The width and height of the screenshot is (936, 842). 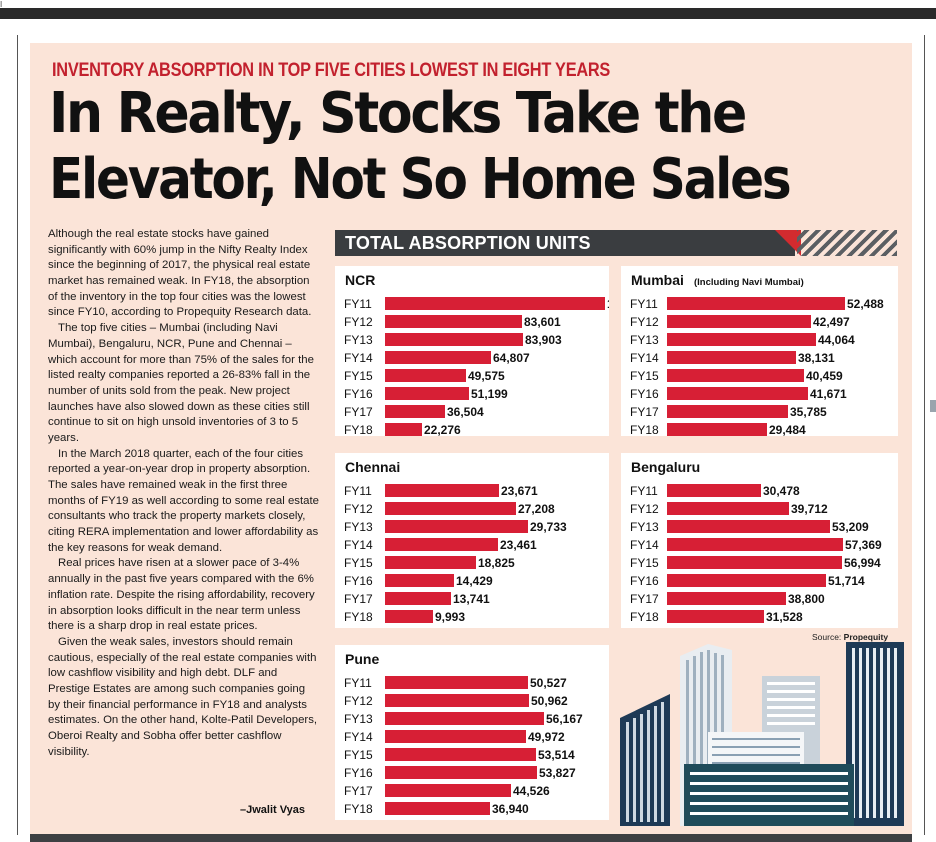 What do you see at coordinates (781, 491) in the screenshot?
I see `data-label: 30,478` at bounding box center [781, 491].